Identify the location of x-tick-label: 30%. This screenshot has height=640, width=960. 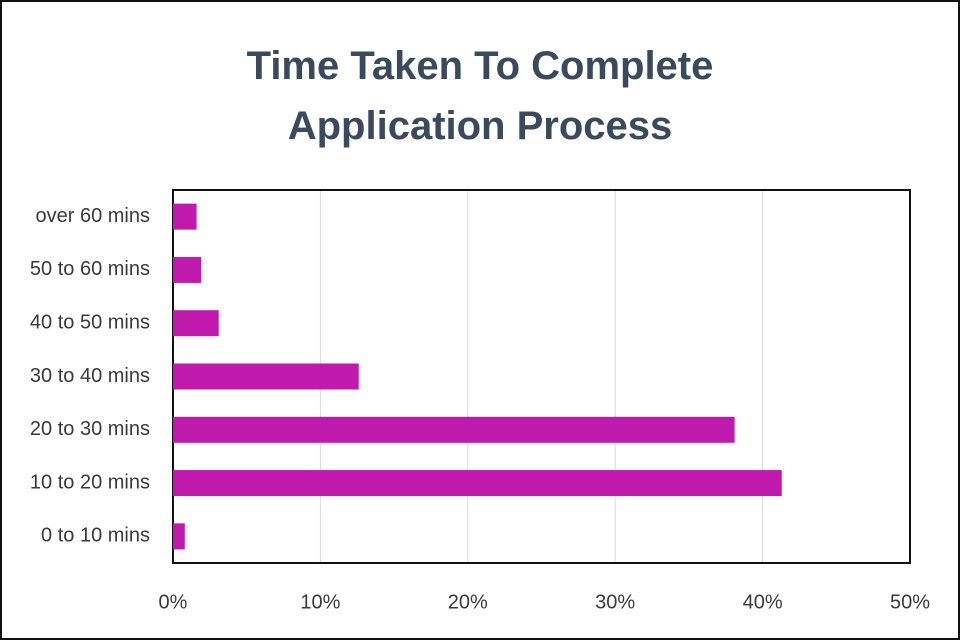
(615, 602).